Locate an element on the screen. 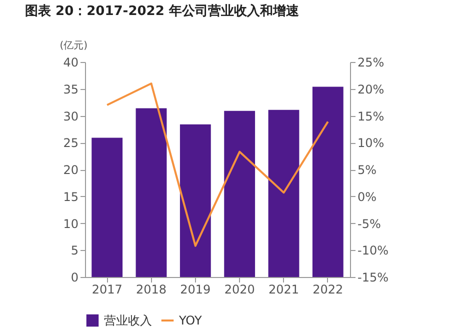 The width and height of the screenshot is (450, 330). y-tick-label: 20 is located at coordinates (70, 170).